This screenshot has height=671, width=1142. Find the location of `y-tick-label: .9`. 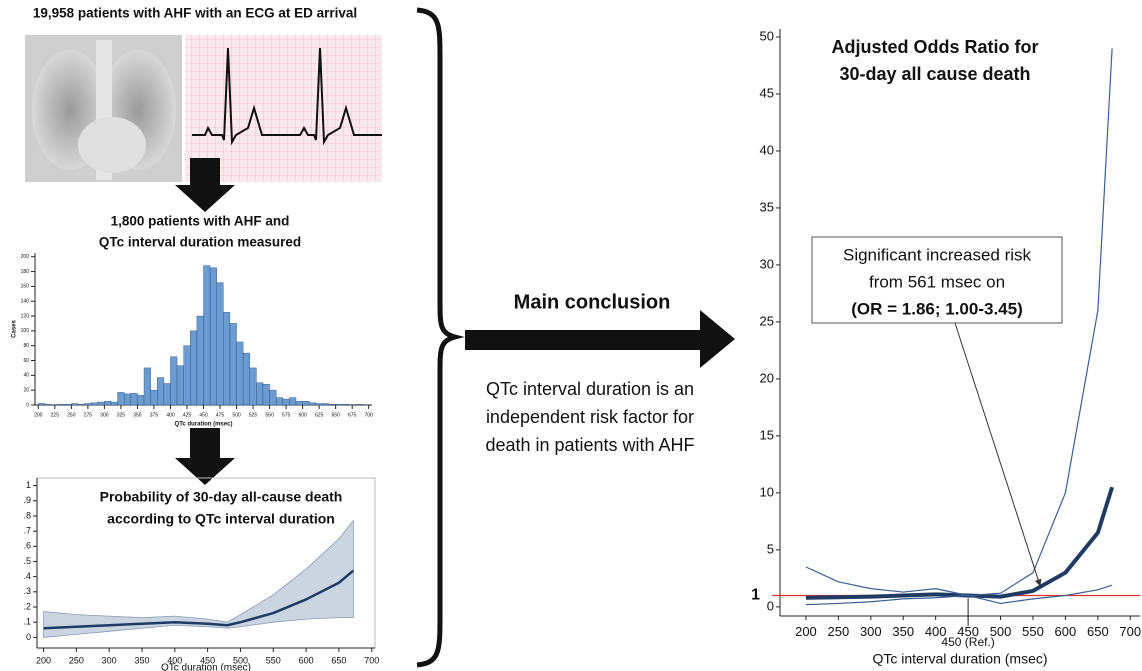

y-tick-label: .9 is located at coordinates (27, 500).